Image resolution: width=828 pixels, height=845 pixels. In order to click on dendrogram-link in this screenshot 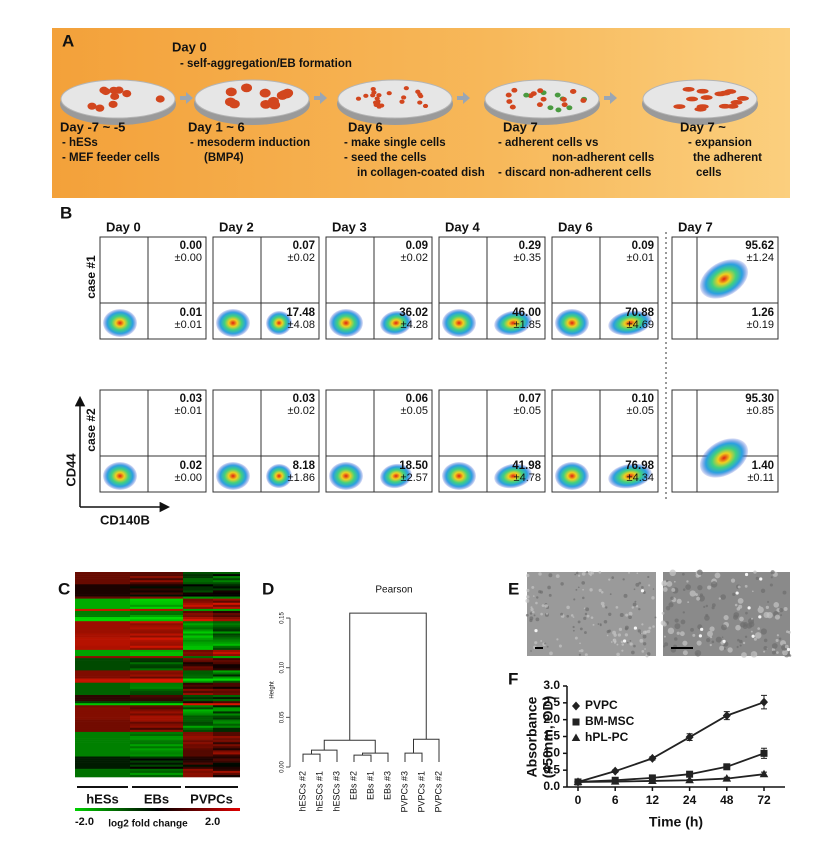, I will do `click(413, 757)`.